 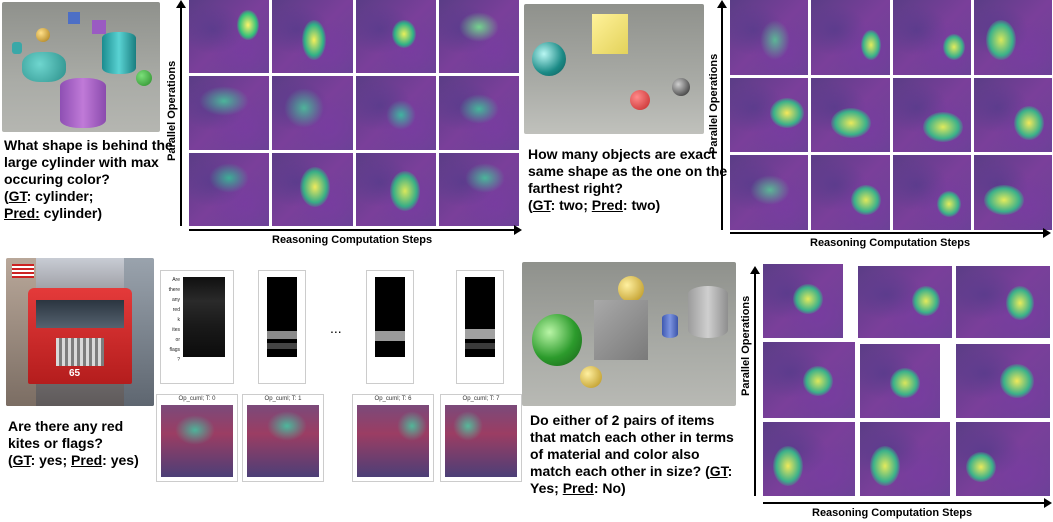 What do you see at coordinates (17, 48) in the screenshot?
I see `object-small-teal` at bounding box center [17, 48].